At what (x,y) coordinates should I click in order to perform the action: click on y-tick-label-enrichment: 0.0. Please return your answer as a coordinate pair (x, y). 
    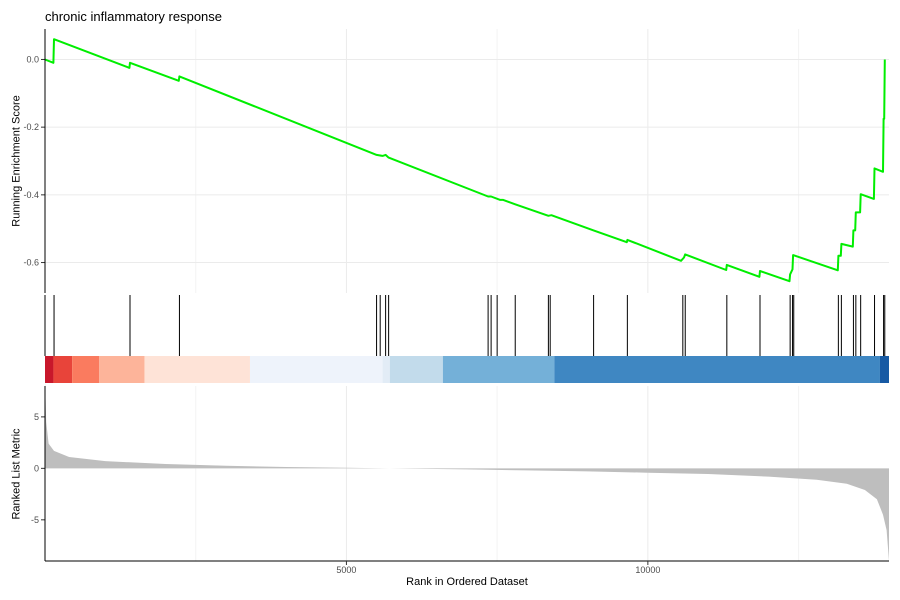
    Looking at the image, I should click on (32, 59).